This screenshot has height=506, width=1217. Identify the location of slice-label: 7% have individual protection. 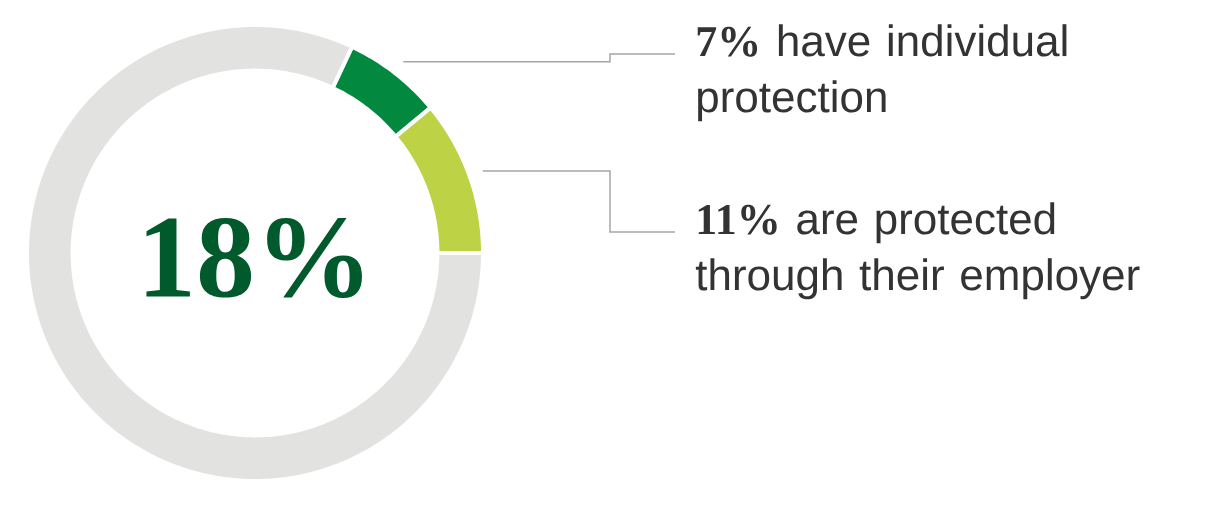
(882, 73).